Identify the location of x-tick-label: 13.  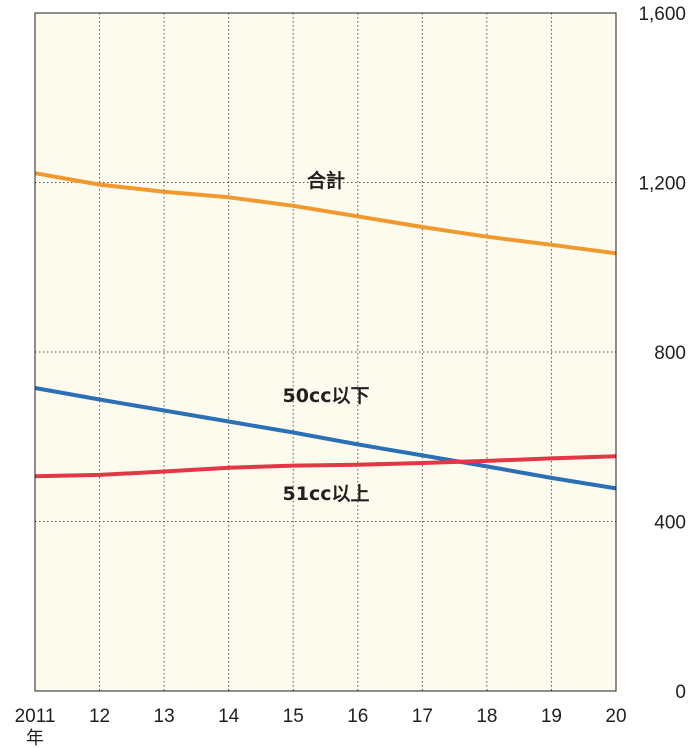
(164, 716).